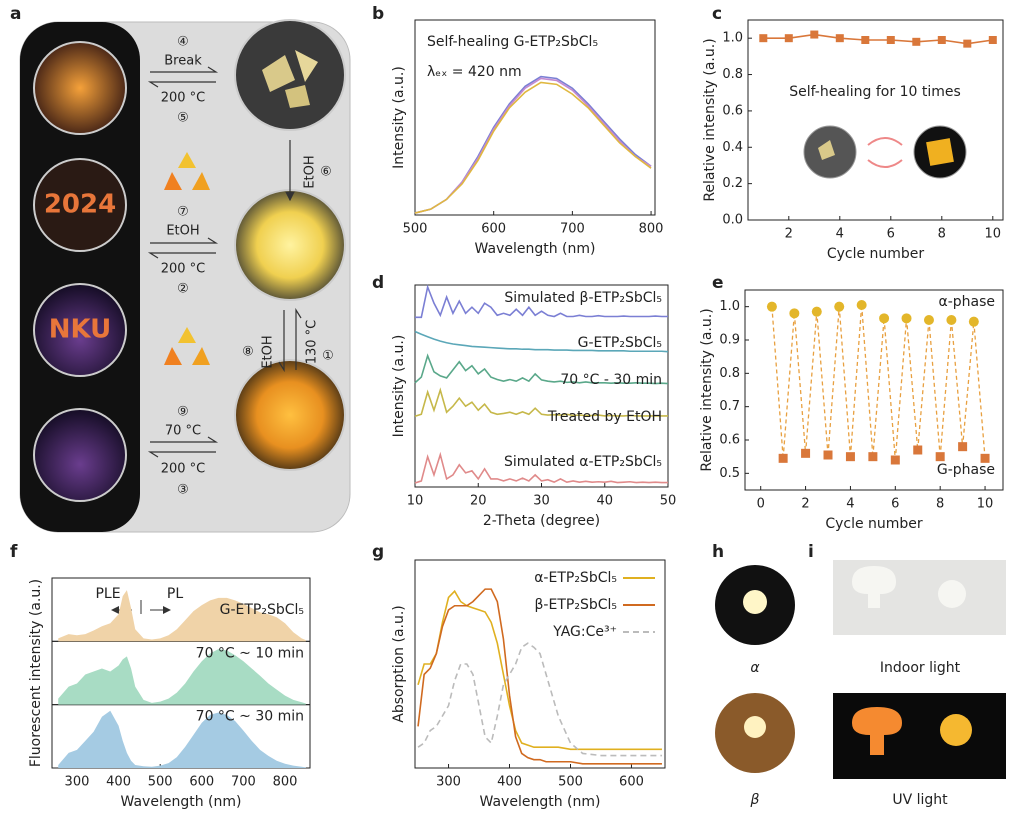 This screenshot has width=1024, height=815. Describe the element at coordinates (584, 632) in the screenshot. I see `legend-label: YAG:Ce³⁺` at that location.